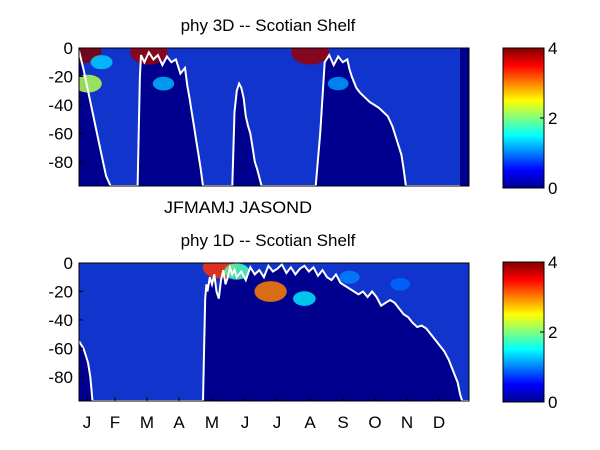  What do you see at coordinates (407, 422) in the screenshot?
I see `x-tick-label: N` at bounding box center [407, 422].